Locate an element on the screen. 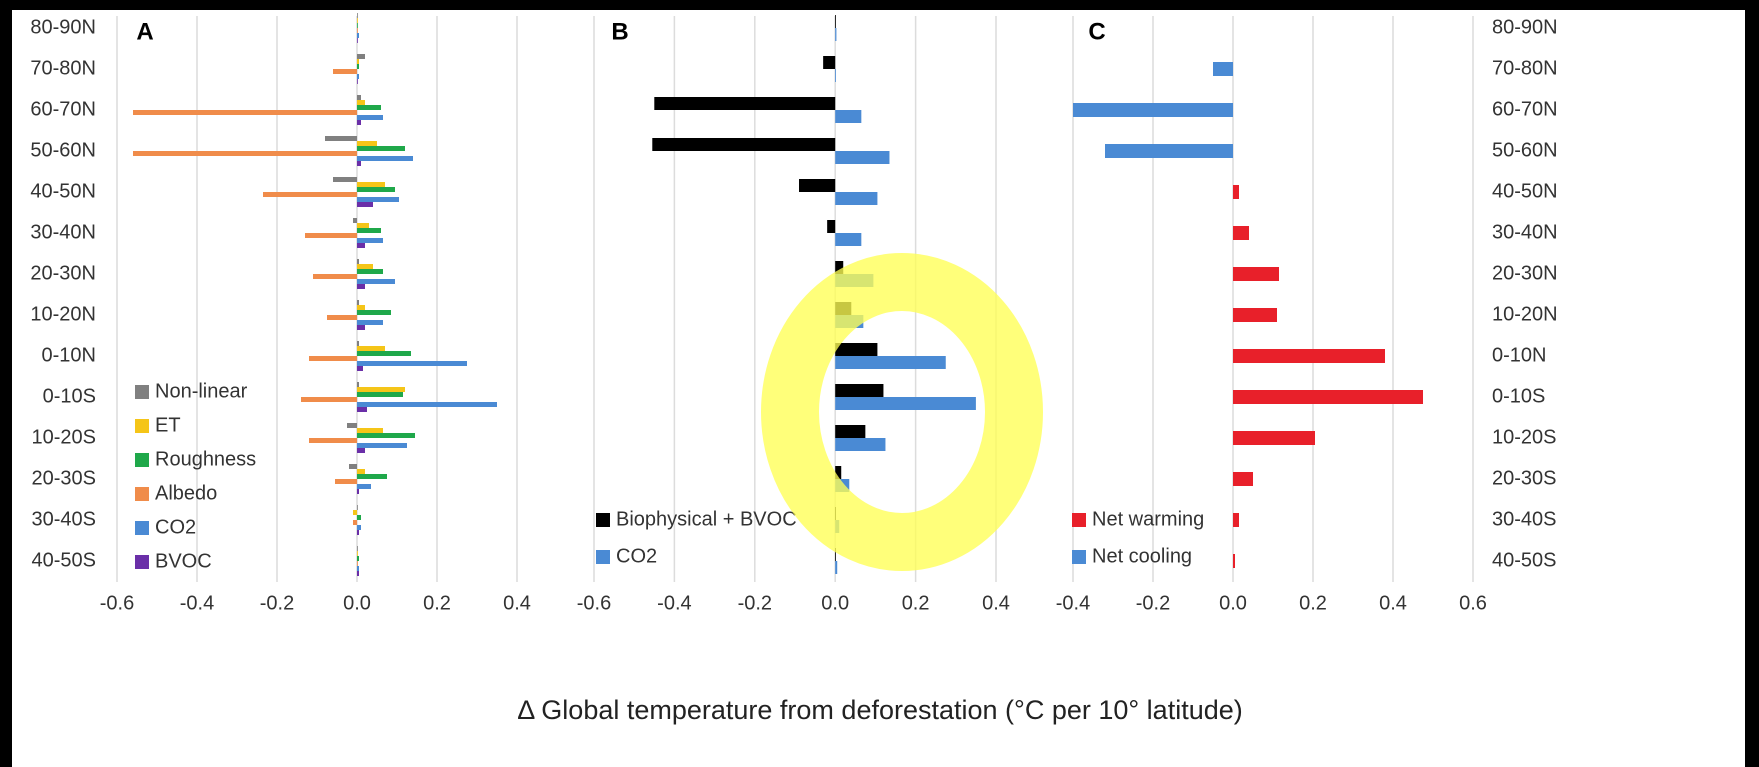  category-label: 50-60N is located at coordinates (1525, 150).